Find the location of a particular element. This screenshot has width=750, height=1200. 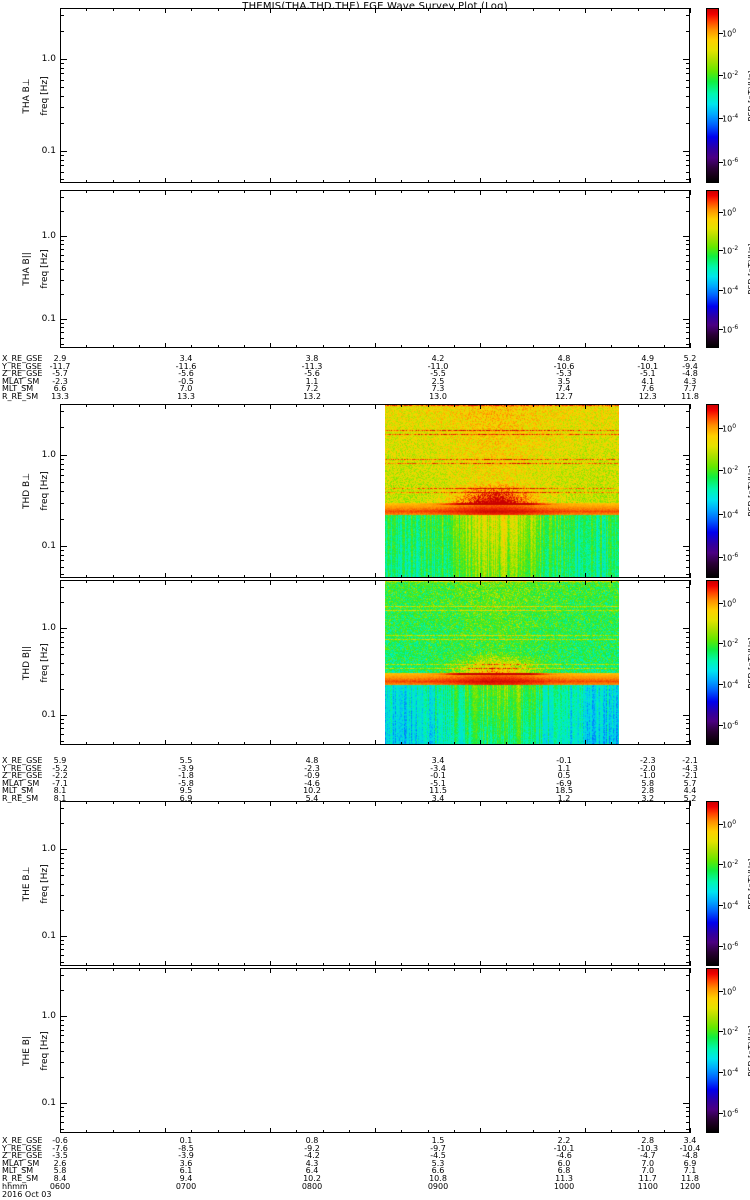

y-axis-title-tha-bperp: freq [Hz] is located at coordinates (45, 95).